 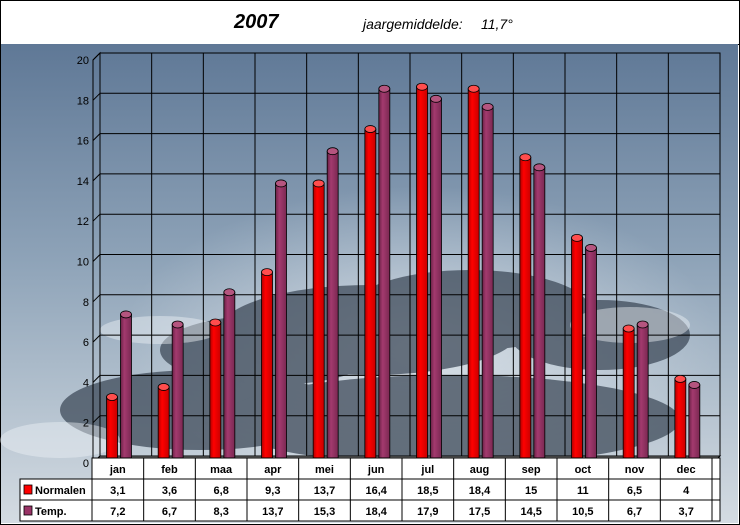 I want to click on data-label: 6,8, so click(x=221, y=491).